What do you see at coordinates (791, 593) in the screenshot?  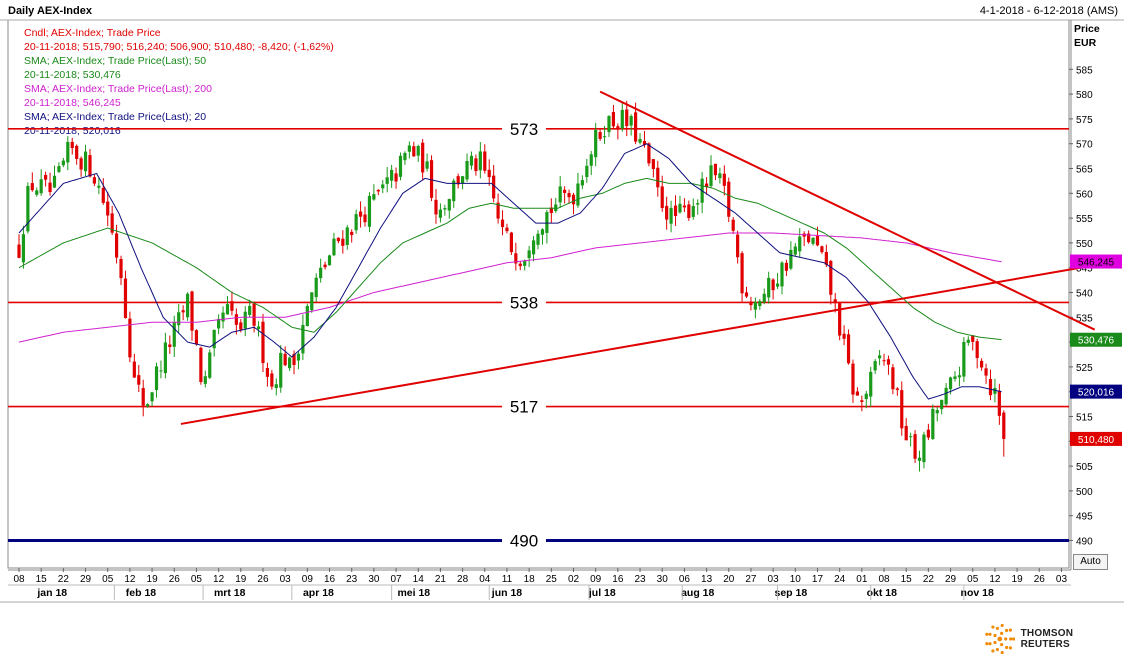 I see `x-month-label: sep 18` at bounding box center [791, 593].